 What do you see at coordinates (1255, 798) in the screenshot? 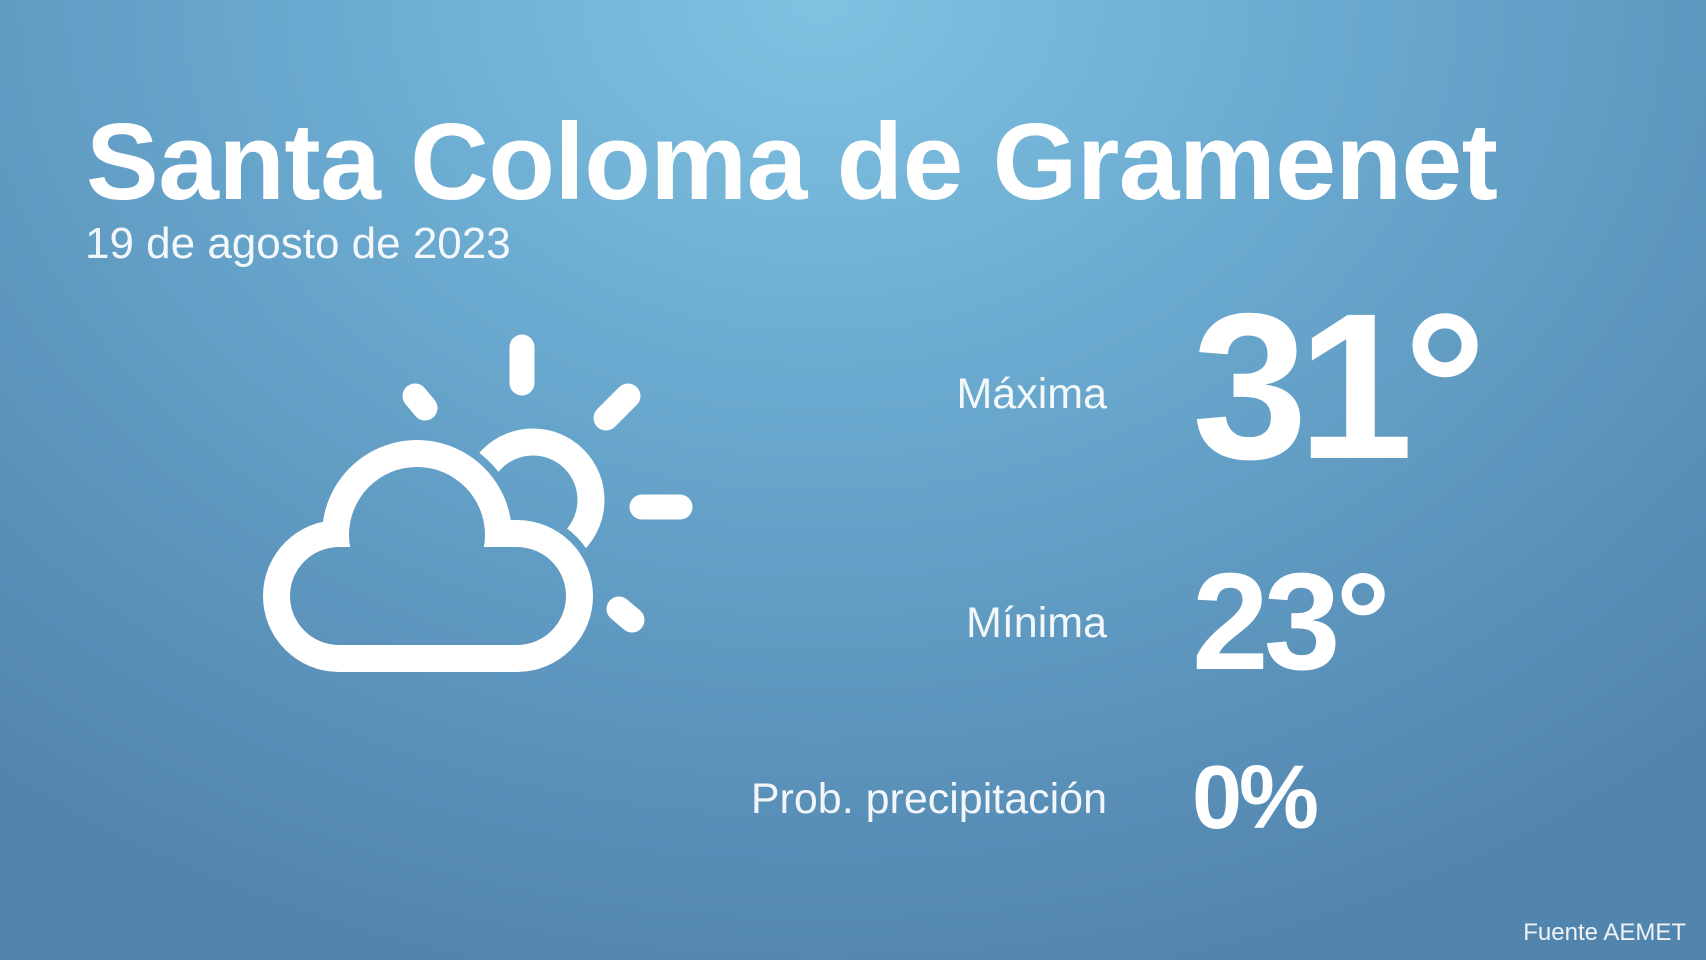
I see `precip-probability: 0%` at bounding box center [1255, 798].